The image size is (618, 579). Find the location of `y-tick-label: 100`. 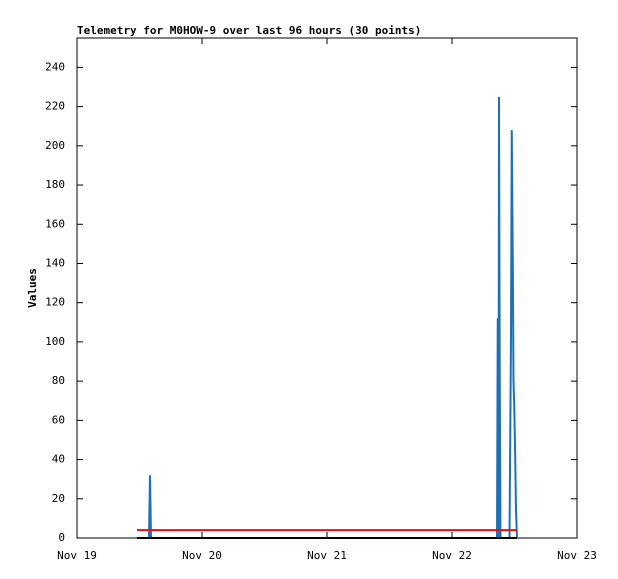

y-tick-label: 100 is located at coordinates (55, 341).